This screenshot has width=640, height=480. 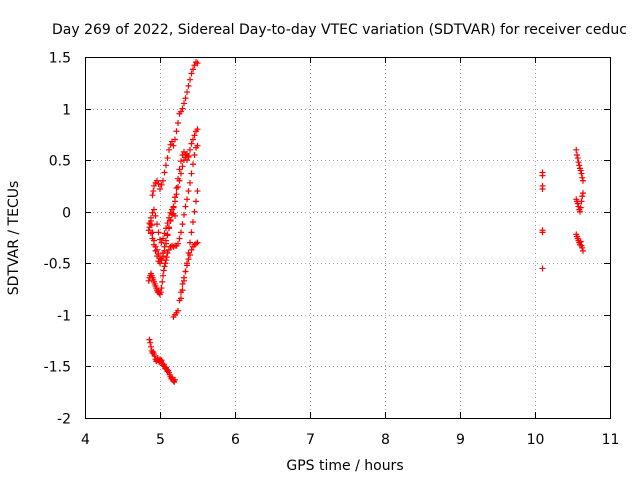 What do you see at coordinates (57, 239) in the screenshot?
I see `y-tick-labels: -2 -1.5 -1 -0.5 0 0.5 1 1.5` at bounding box center [57, 239].